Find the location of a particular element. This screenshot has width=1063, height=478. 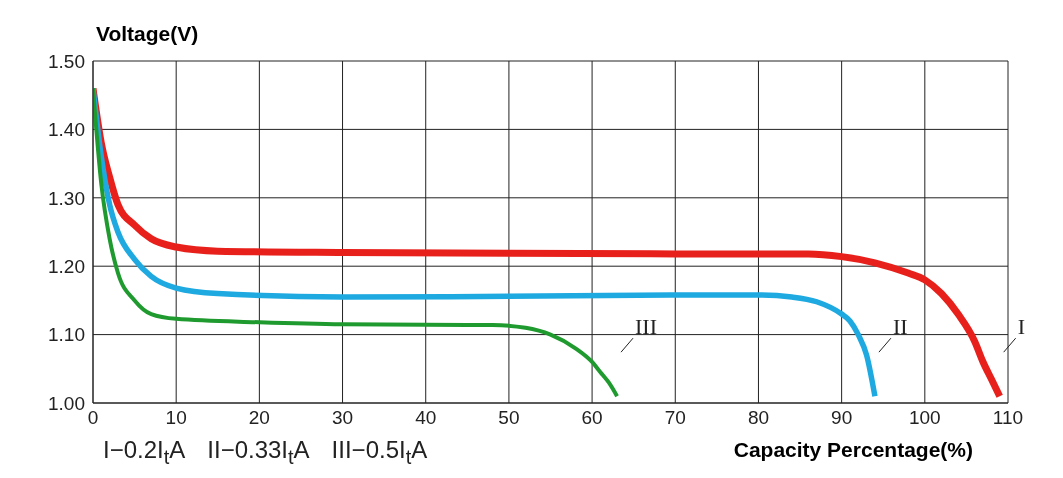

y-tick-label: 1.40 is located at coordinates (66, 130).